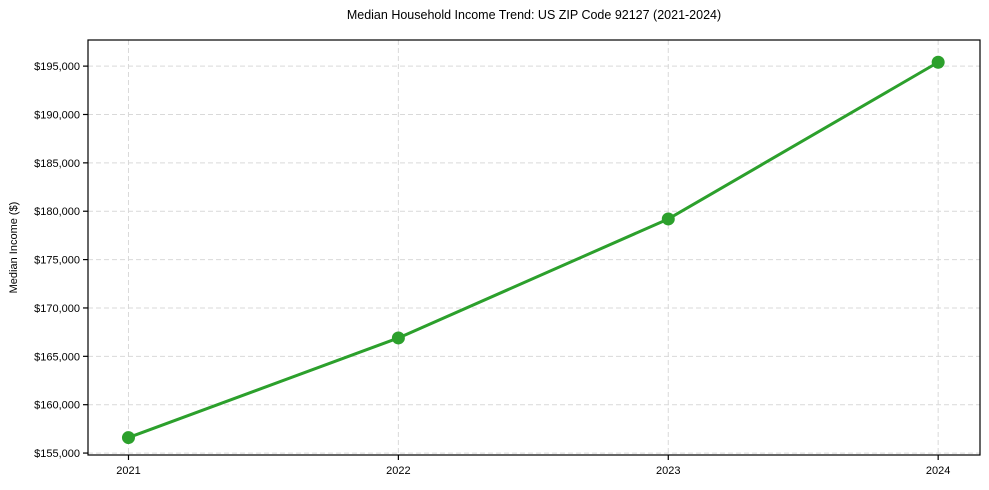 This screenshot has height=490, width=989. Describe the element at coordinates (128, 471) in the screenshot. I see `x-tick-label: 2021` at that location.